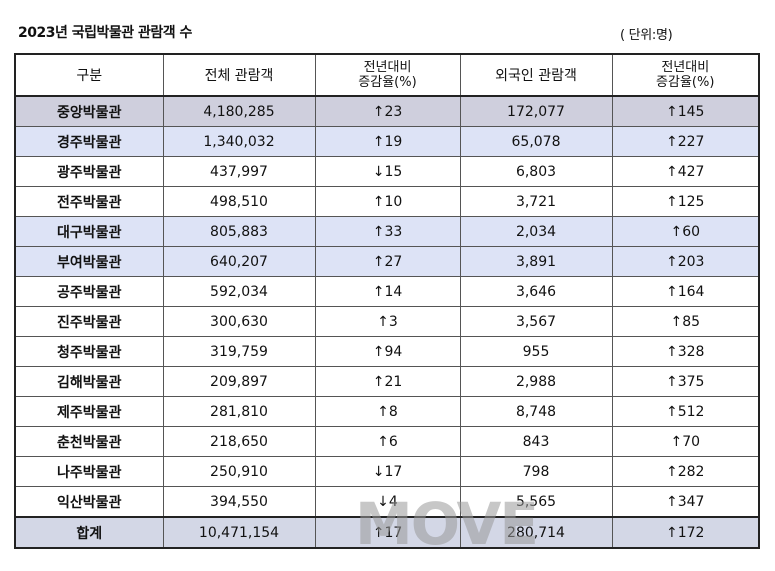 This screenshot has width=775, height=571. Describe the element at coordinates (239, 171) in the screenshot. I see `row-total: 437,997` at that location.